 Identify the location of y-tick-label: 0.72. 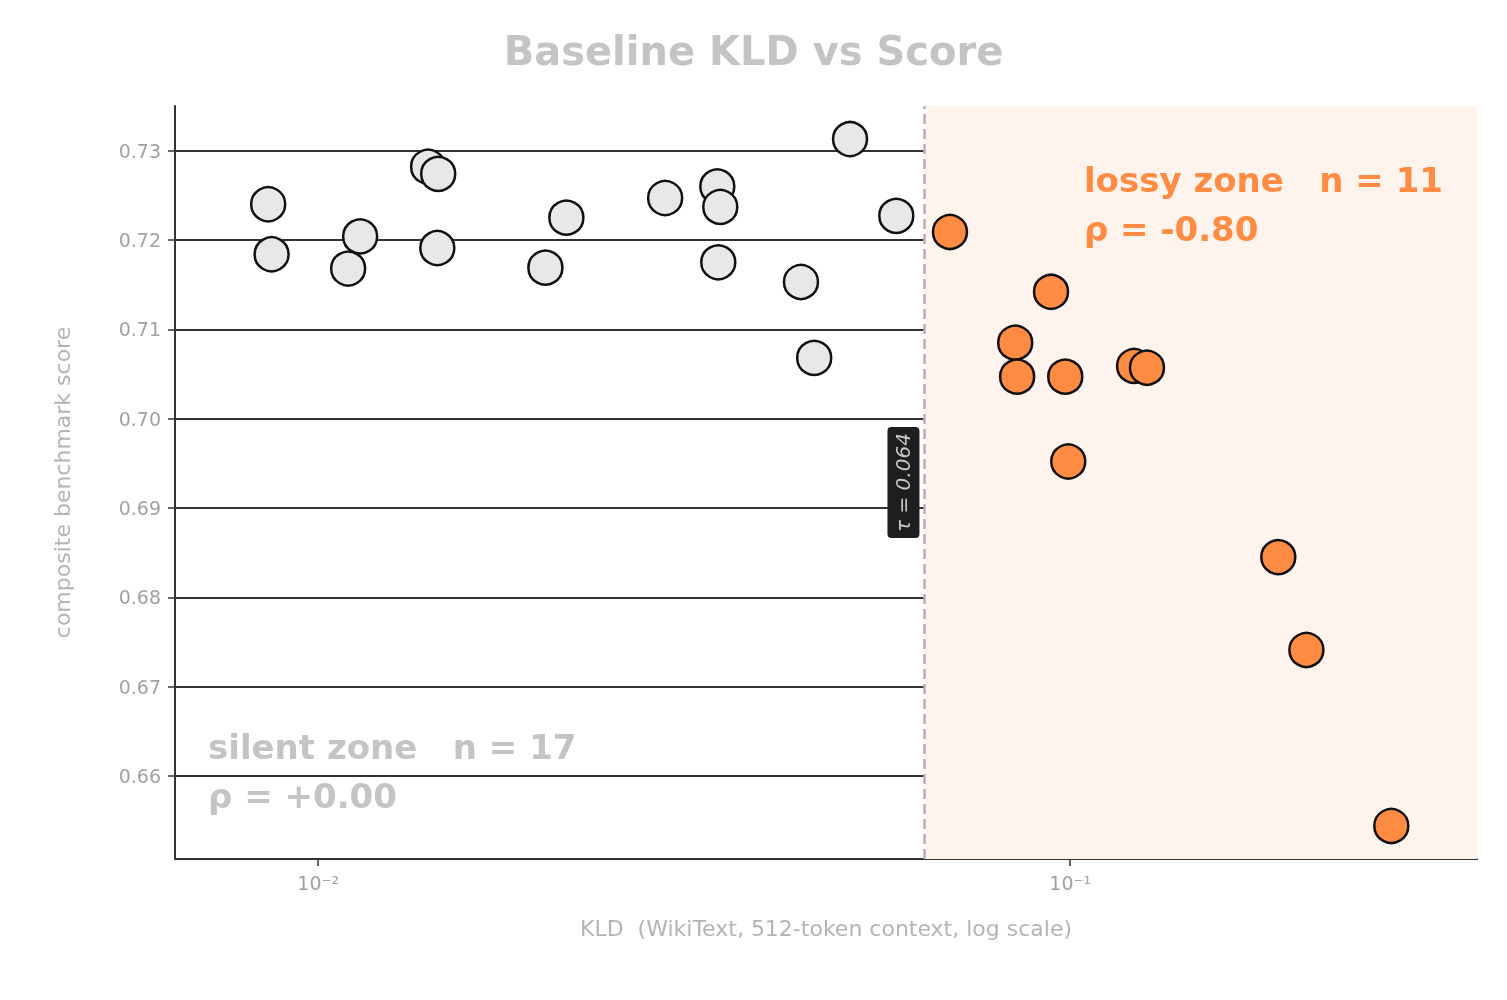
(139, 239).